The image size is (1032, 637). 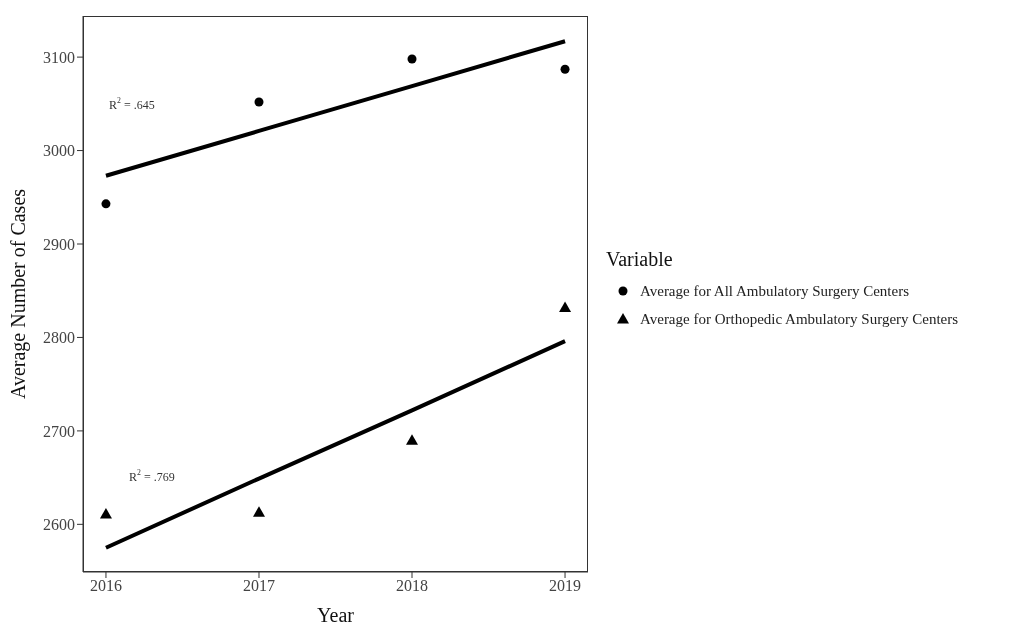 What do you see at coordinates (799, 319) in the screenshot?
I see `legend-label: Average for Orthopedic Ambulatory Surgery Centers` at bounding box center [799, 319].